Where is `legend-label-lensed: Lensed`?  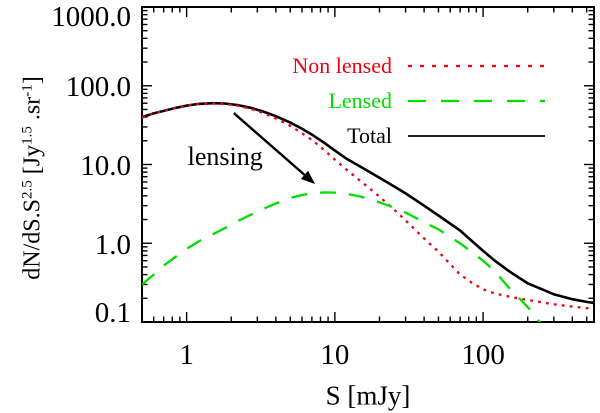
legend-label-lensed: Lensed is located at coordinates (360, 100).